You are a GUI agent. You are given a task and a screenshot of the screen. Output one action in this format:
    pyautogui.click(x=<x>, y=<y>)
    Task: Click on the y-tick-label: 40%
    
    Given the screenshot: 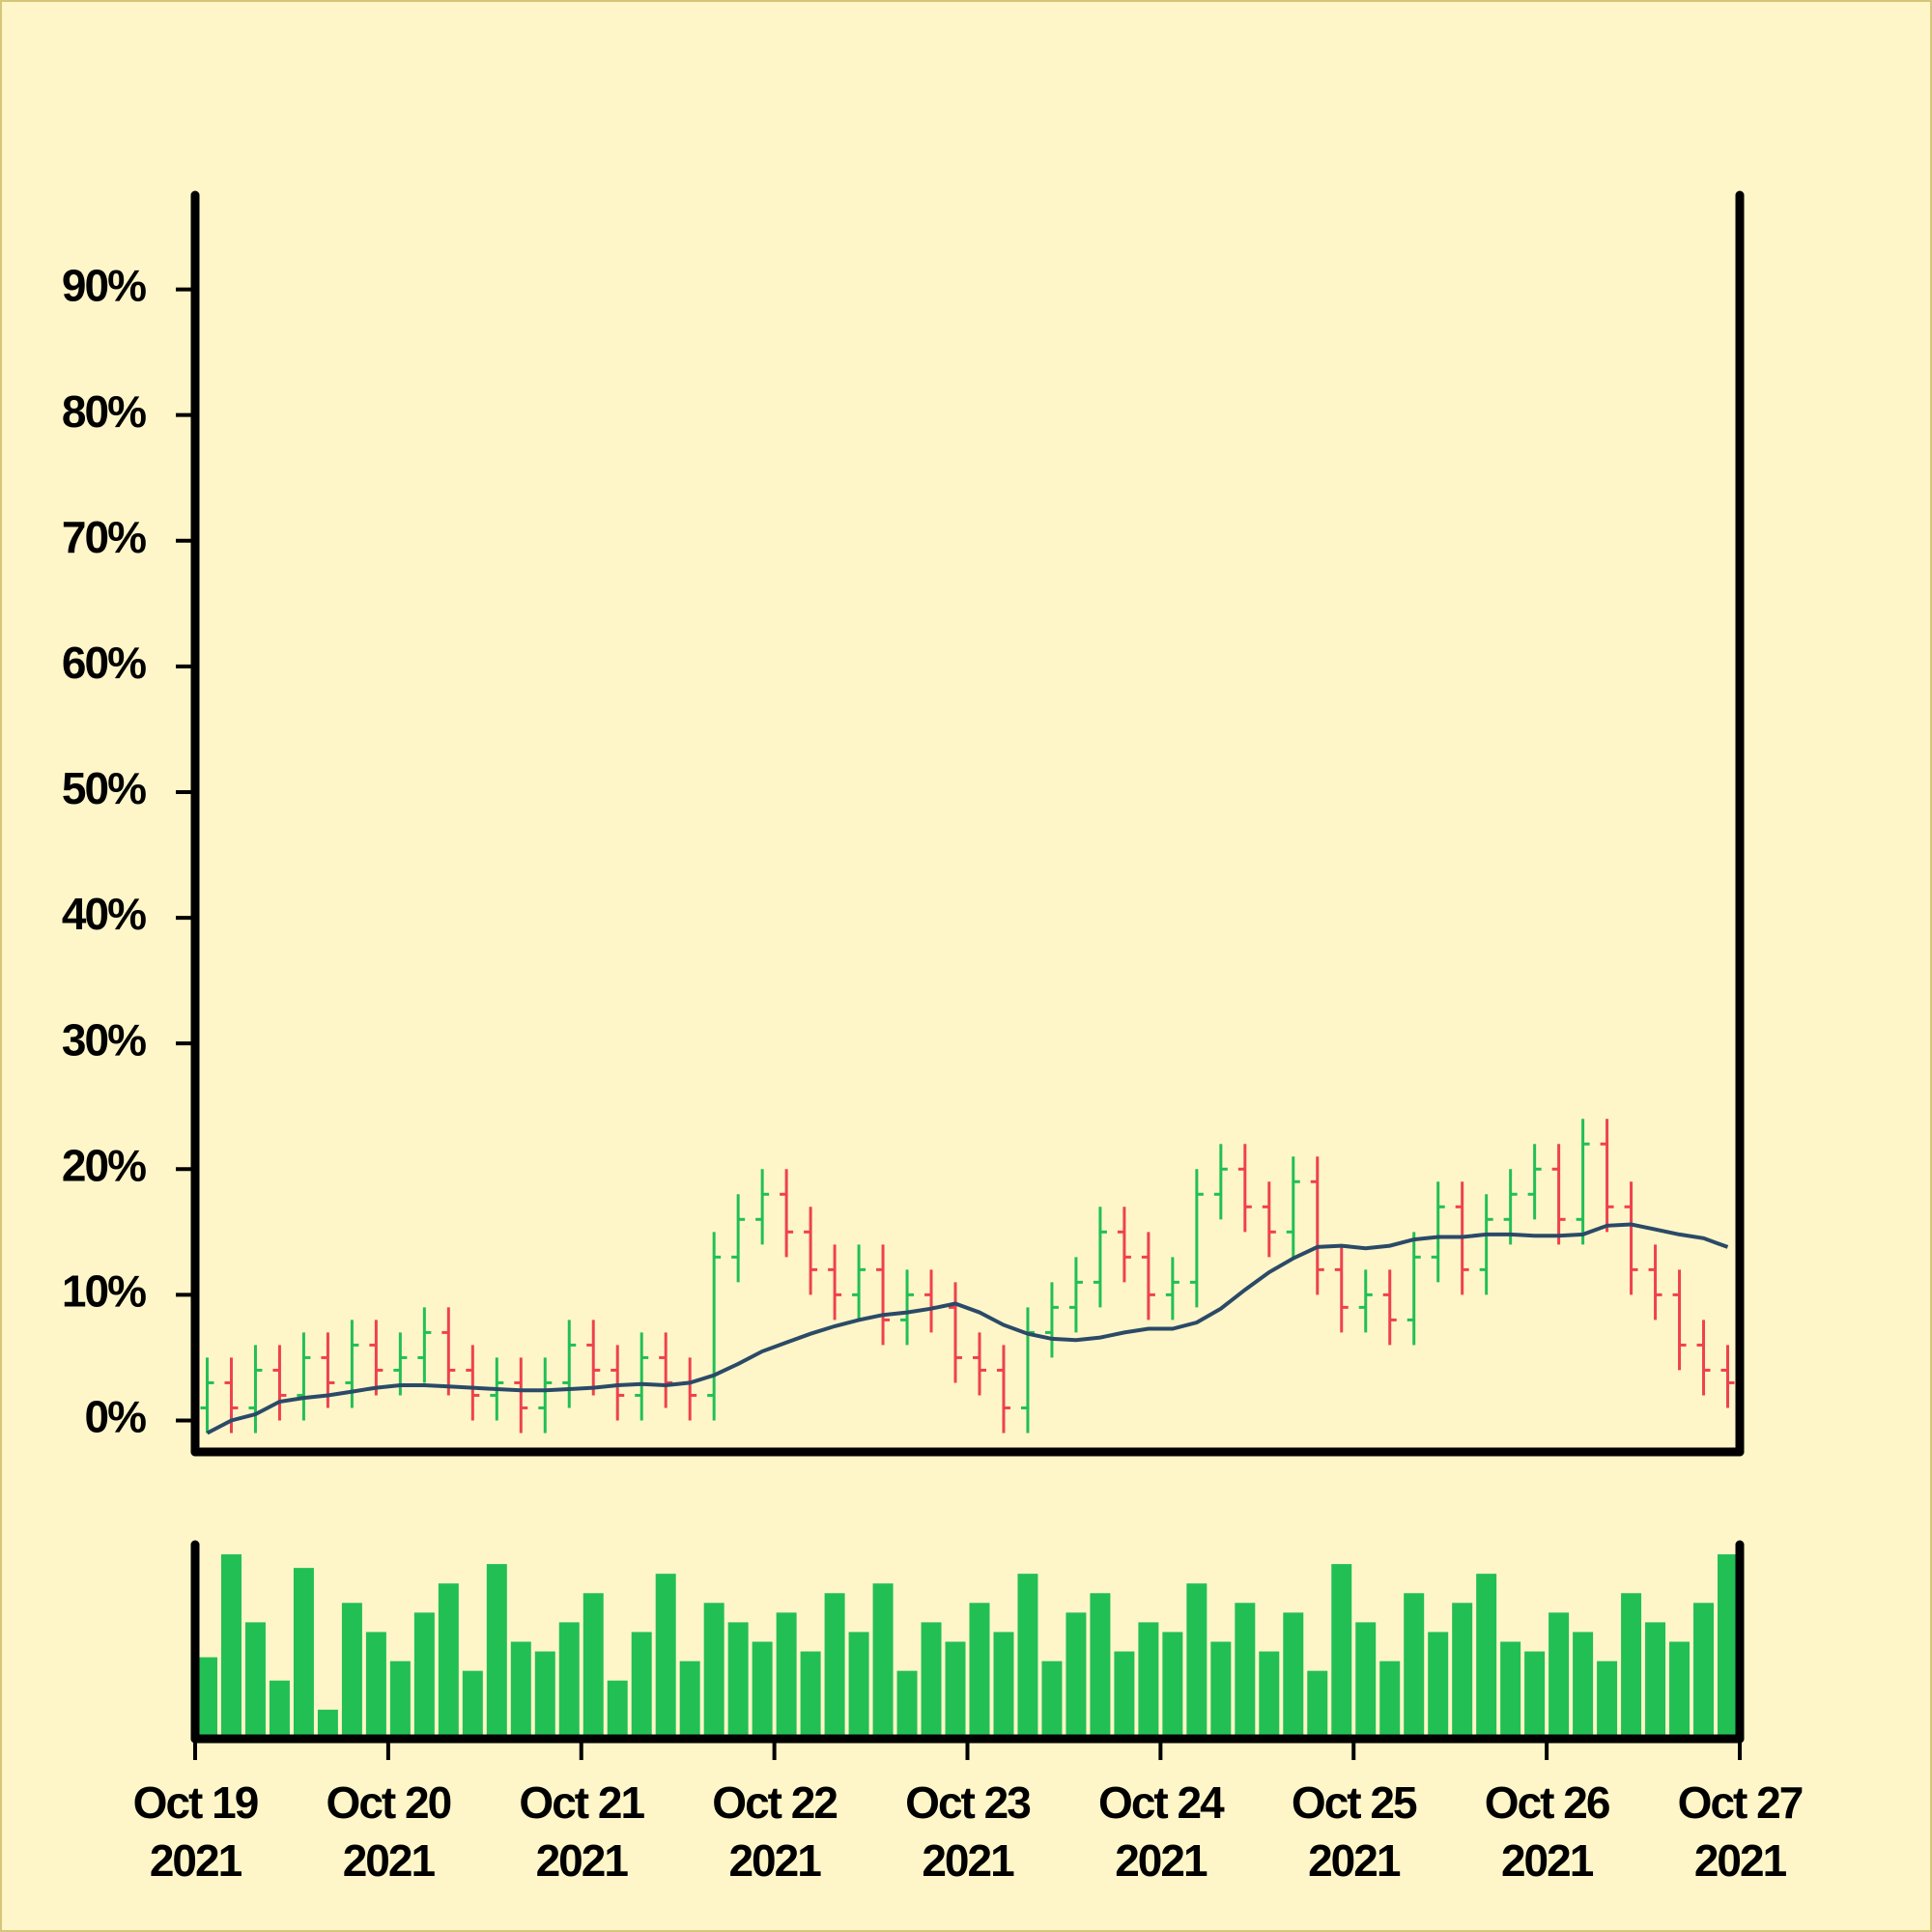 What is the action you would take?
    pyautogui.click(x=104, y=914)
    